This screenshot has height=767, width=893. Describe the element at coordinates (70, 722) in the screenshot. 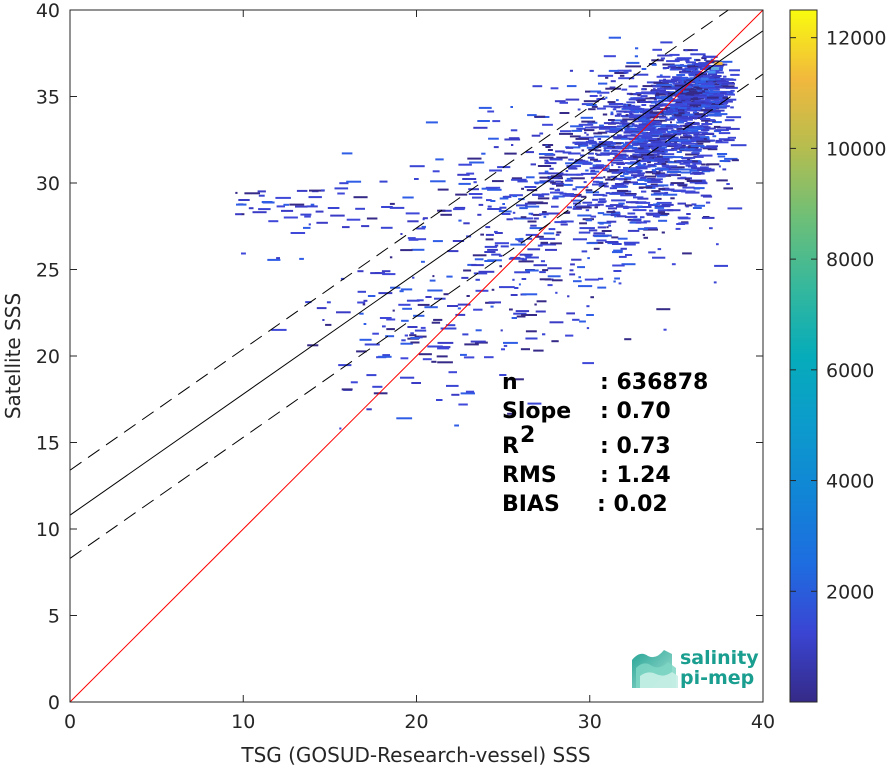

I see `x-tick-label: 0` at that location.